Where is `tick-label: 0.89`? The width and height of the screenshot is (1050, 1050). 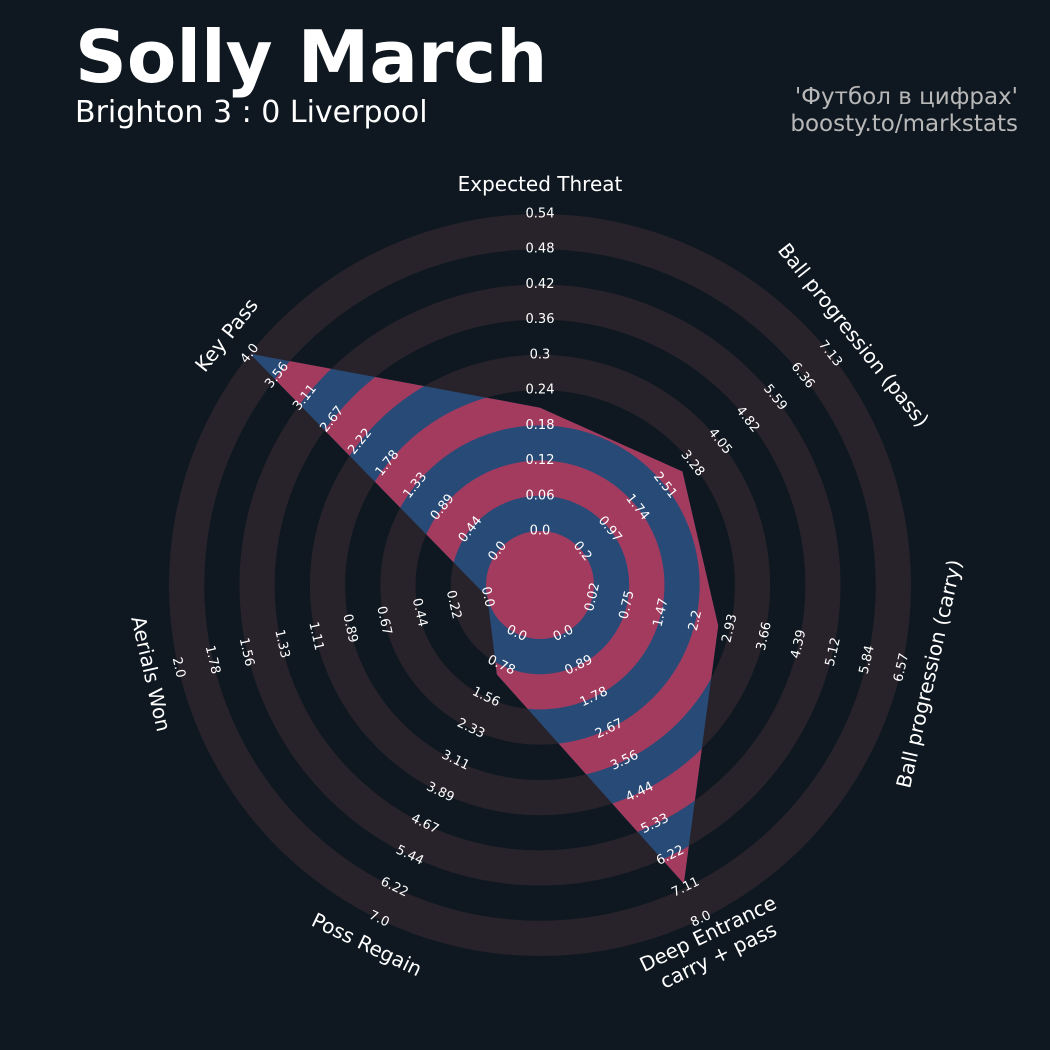
tick-label: 0.89 is located at coordinates (349, 629).